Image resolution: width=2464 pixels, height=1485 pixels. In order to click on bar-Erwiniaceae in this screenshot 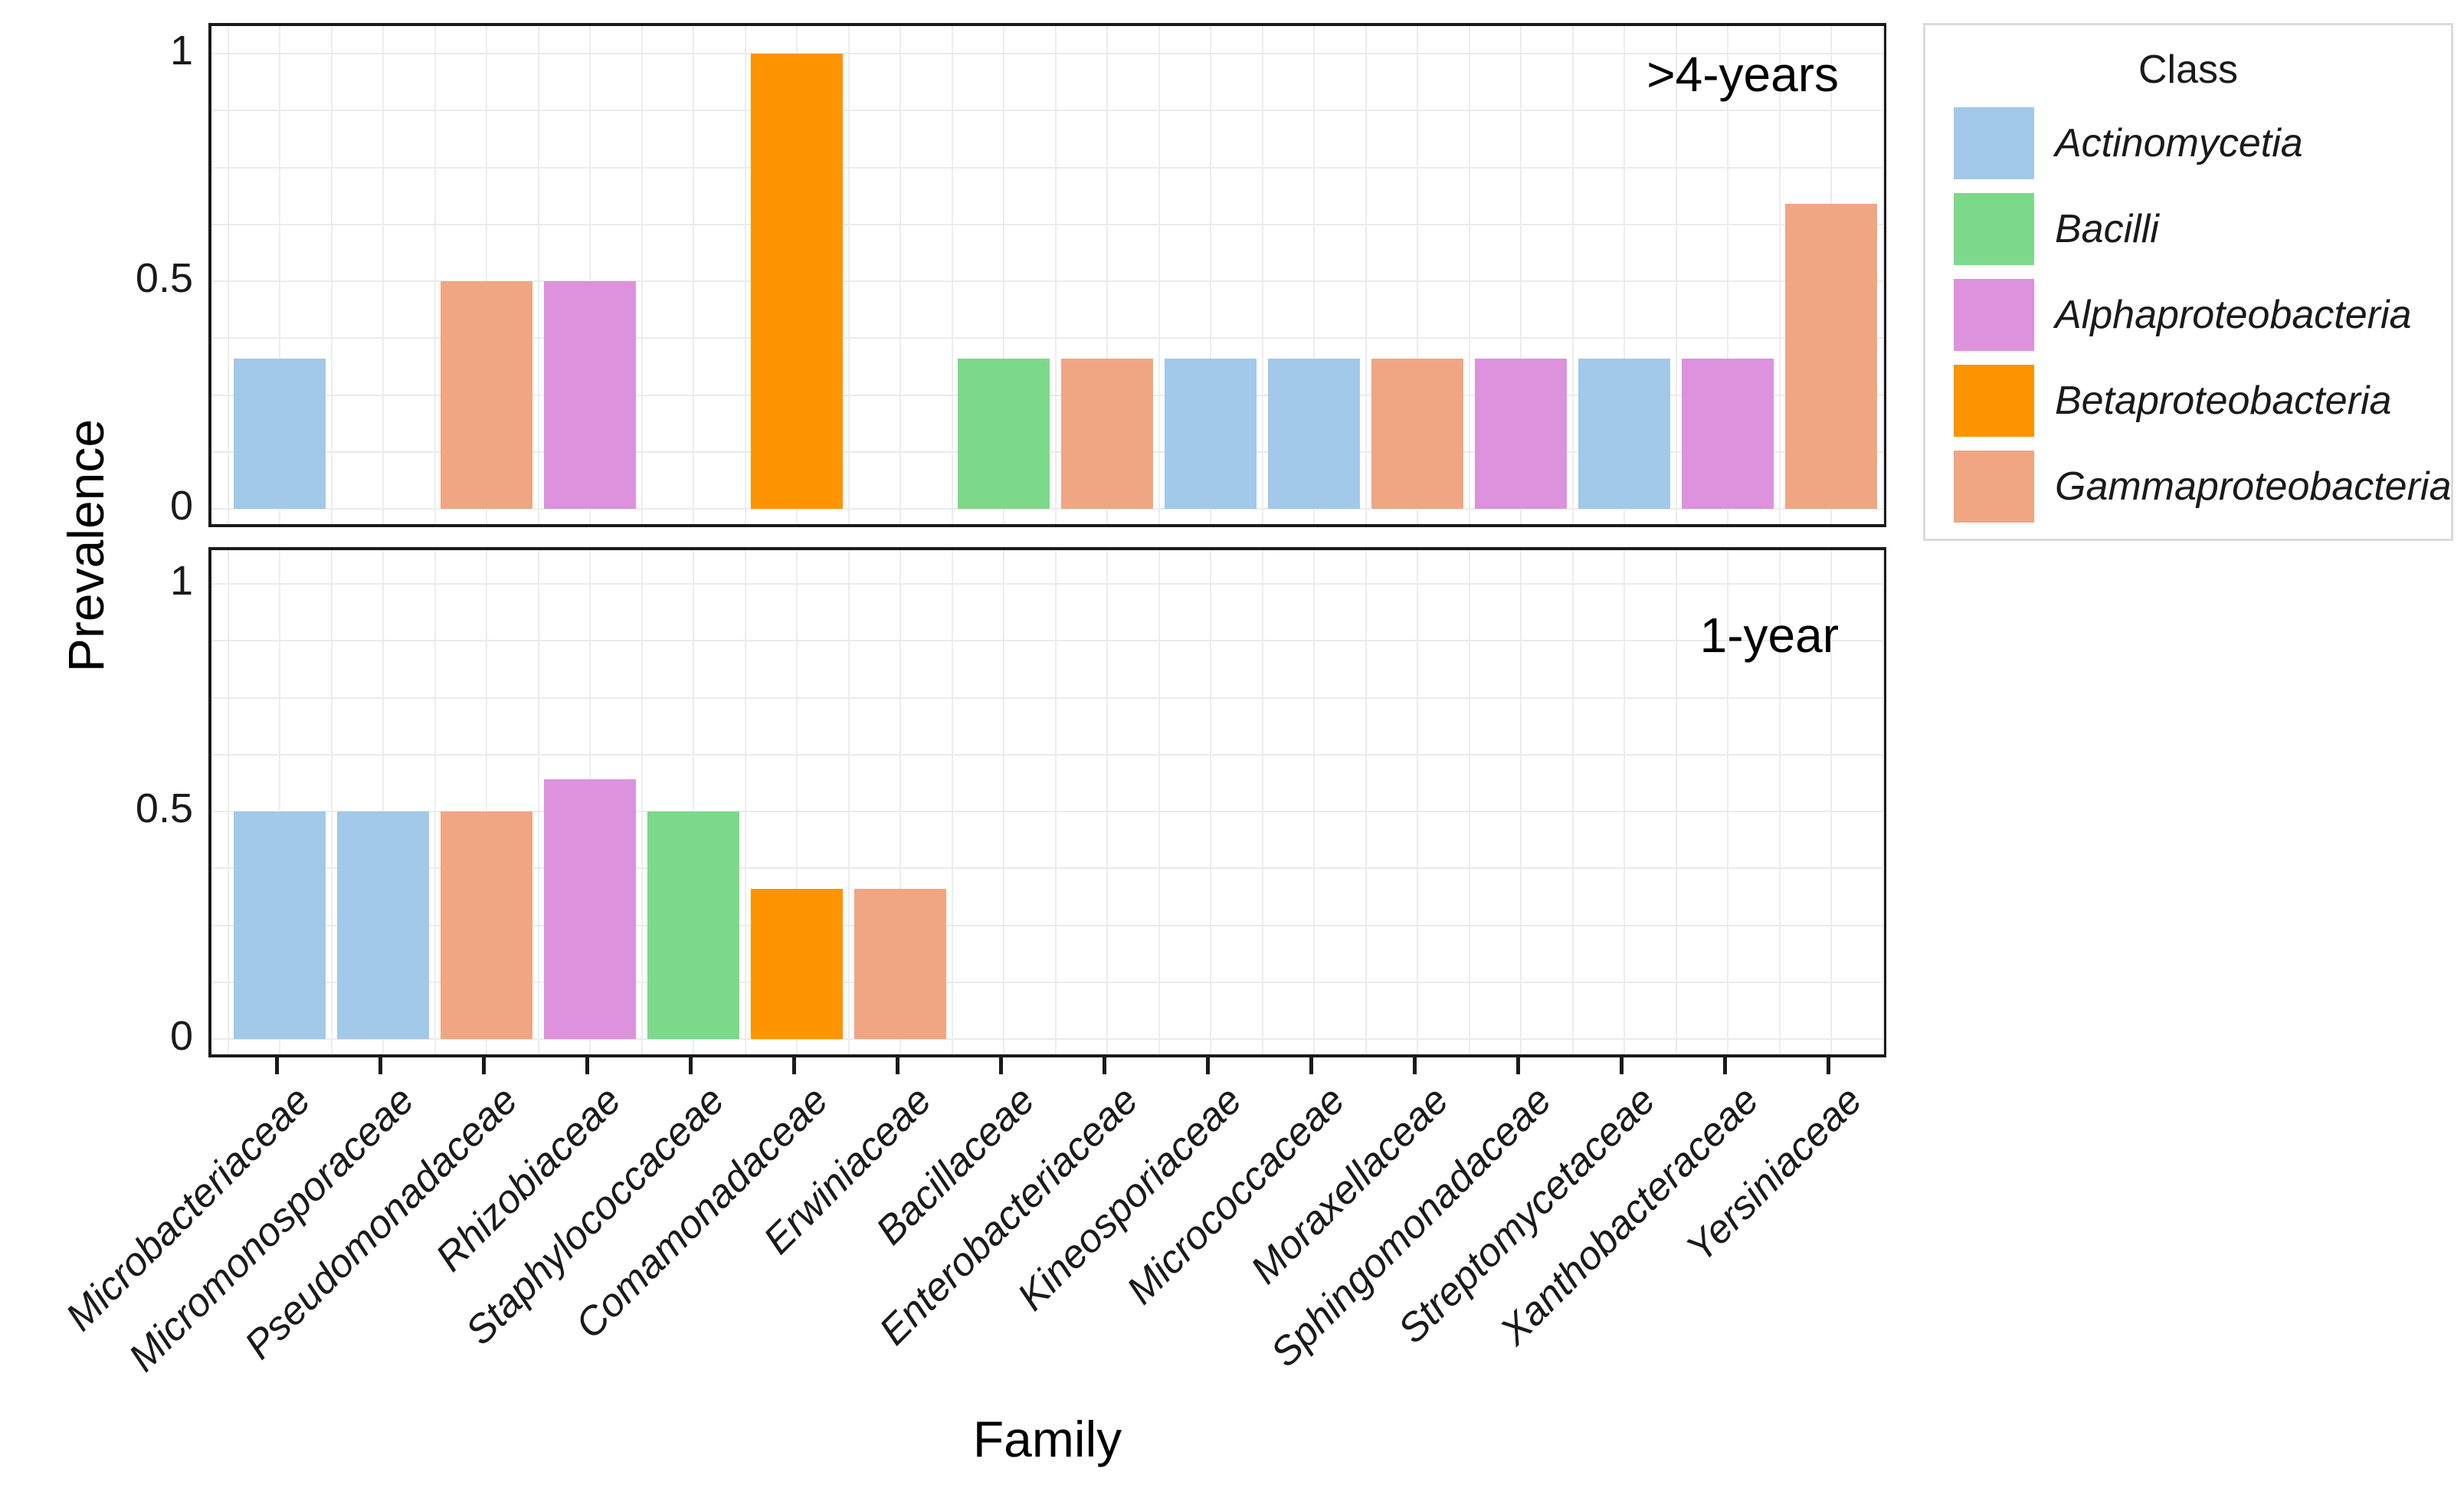, I will do `click(900, 963)`.